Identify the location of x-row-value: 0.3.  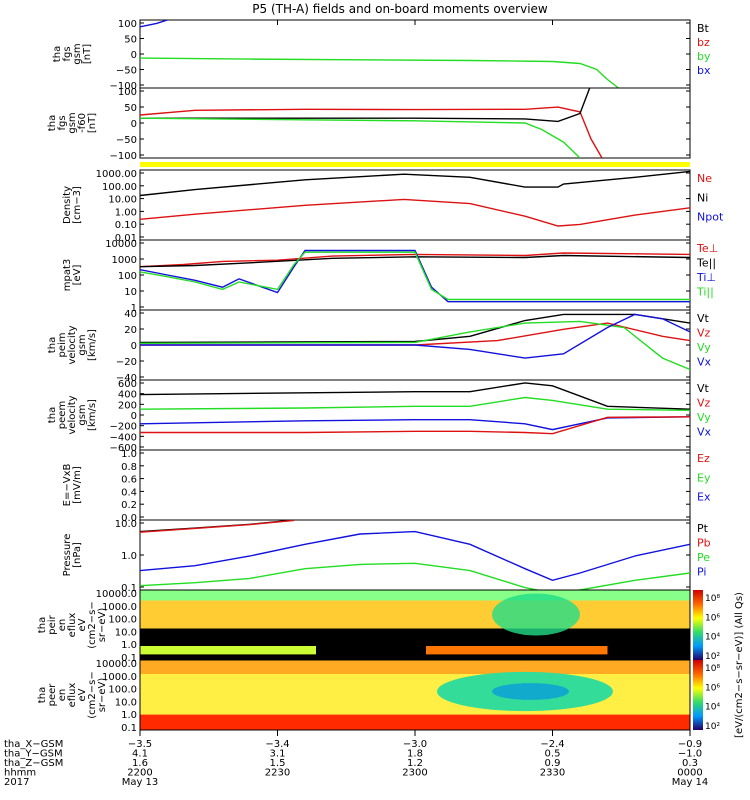
(690, 763).